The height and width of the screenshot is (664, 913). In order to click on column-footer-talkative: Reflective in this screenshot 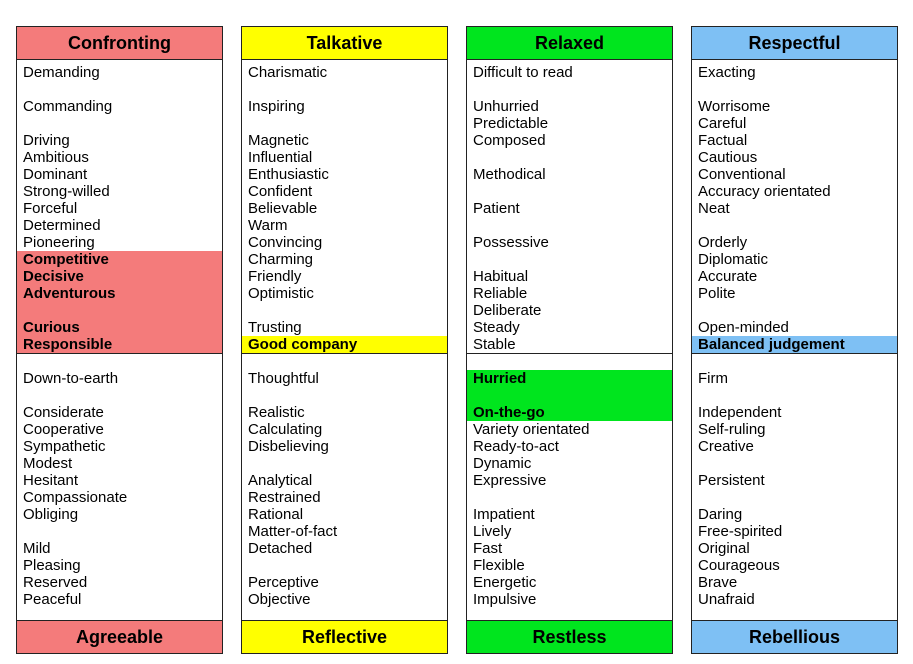, I will do `click(344, 636)`.